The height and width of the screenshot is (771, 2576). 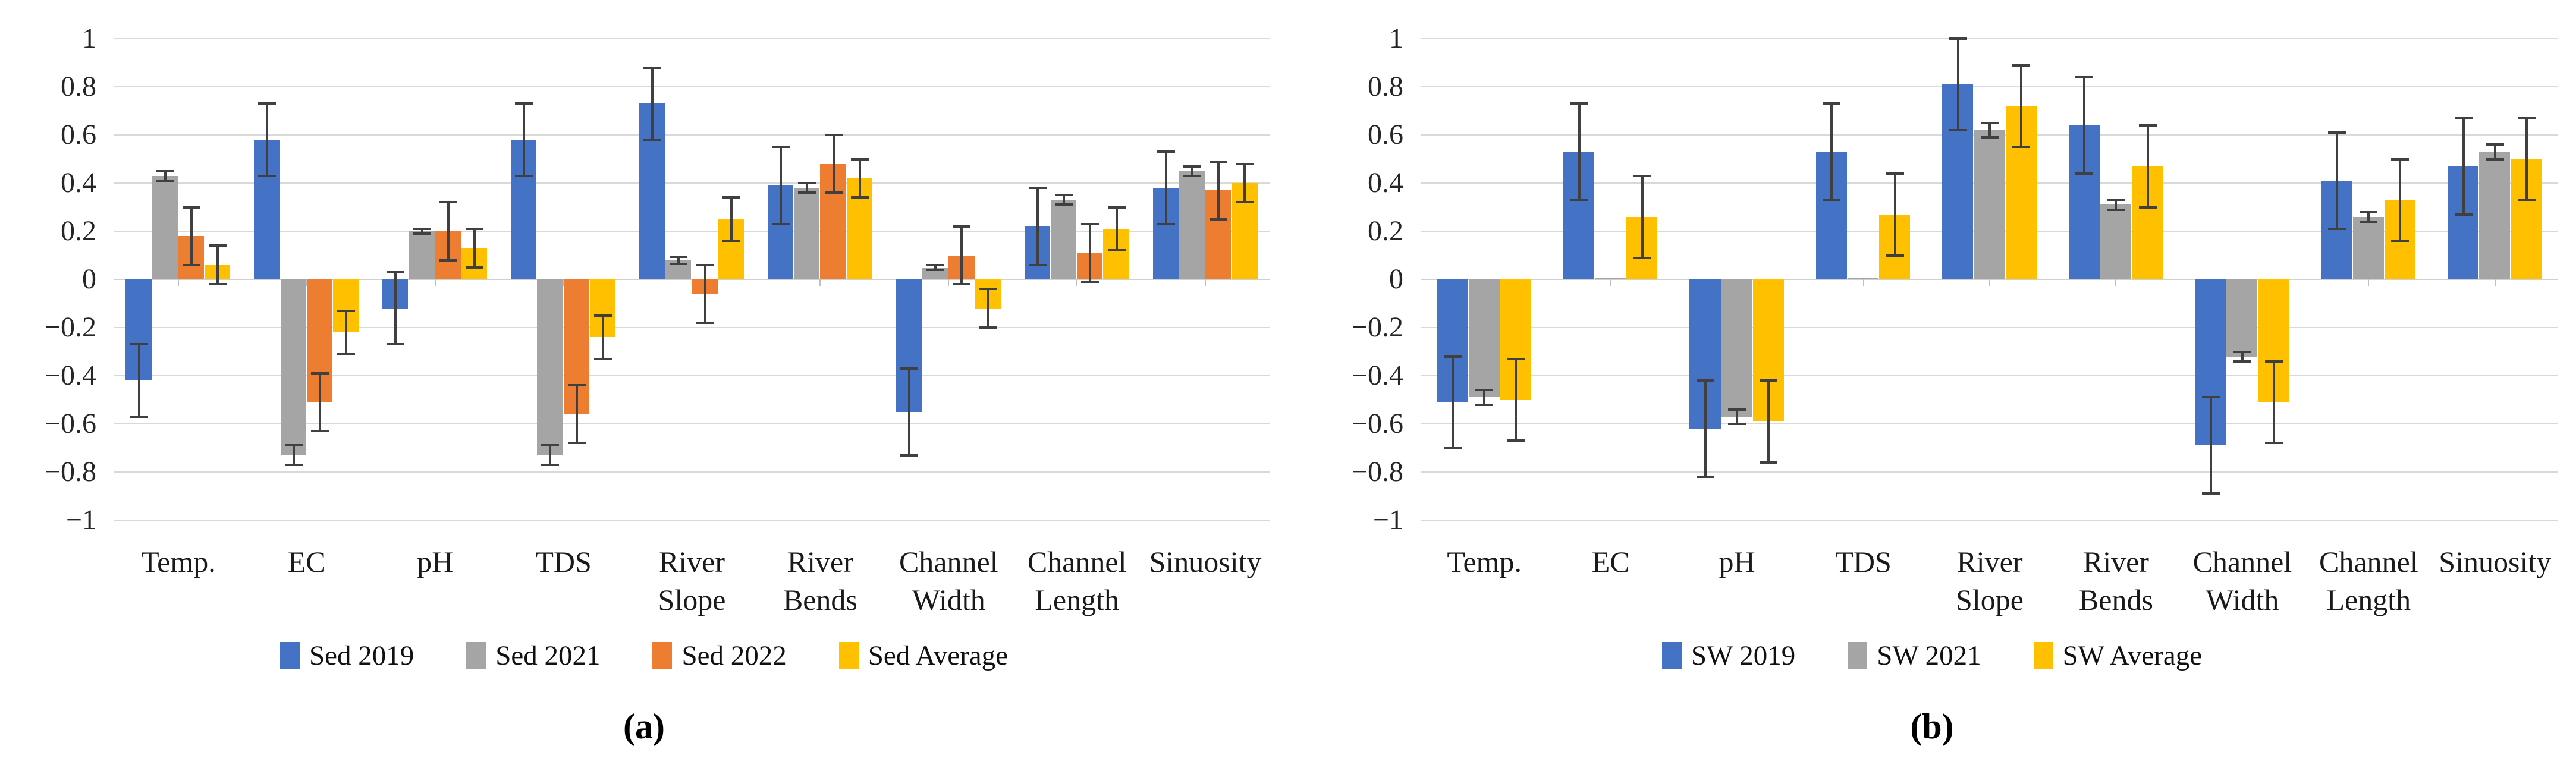 I want to click on legend-item: Sed 2021, so click(x=533, y=656).